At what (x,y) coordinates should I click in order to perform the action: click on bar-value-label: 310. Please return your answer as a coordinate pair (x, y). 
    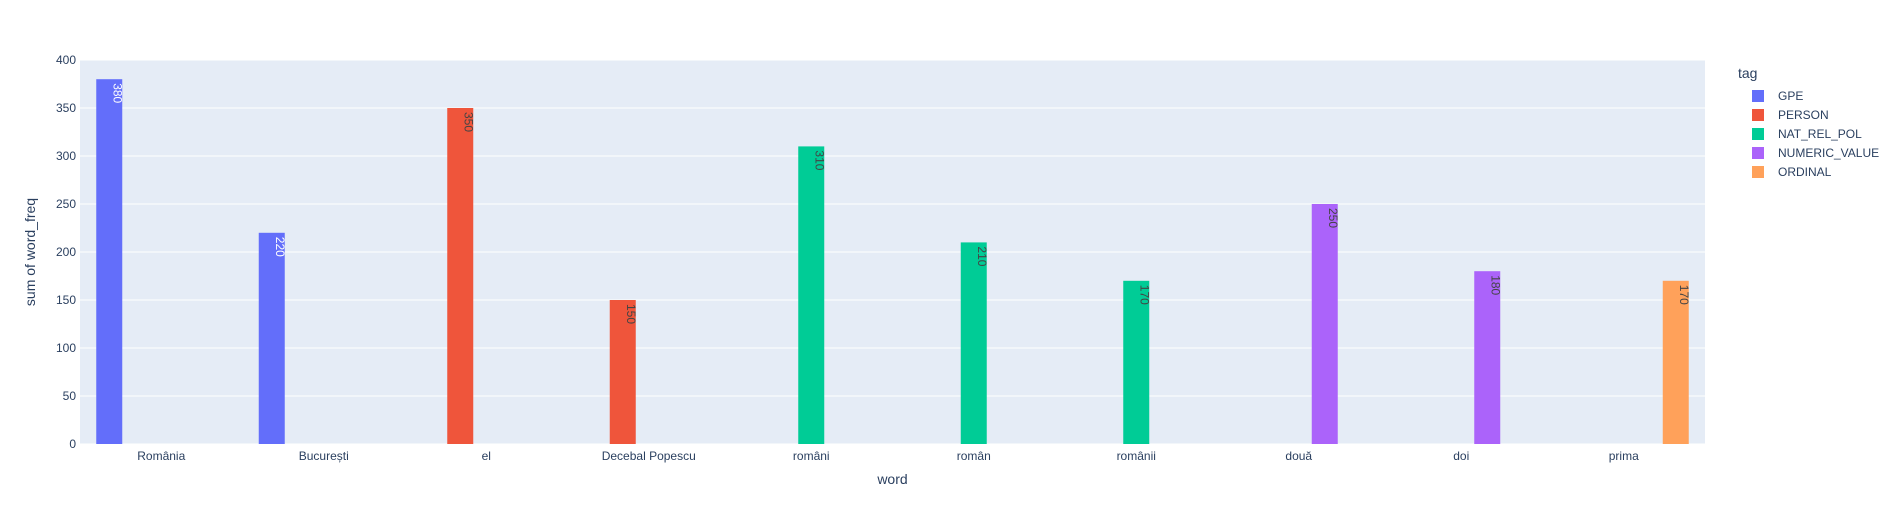
    Looking at the image, I should click on (819, 160).